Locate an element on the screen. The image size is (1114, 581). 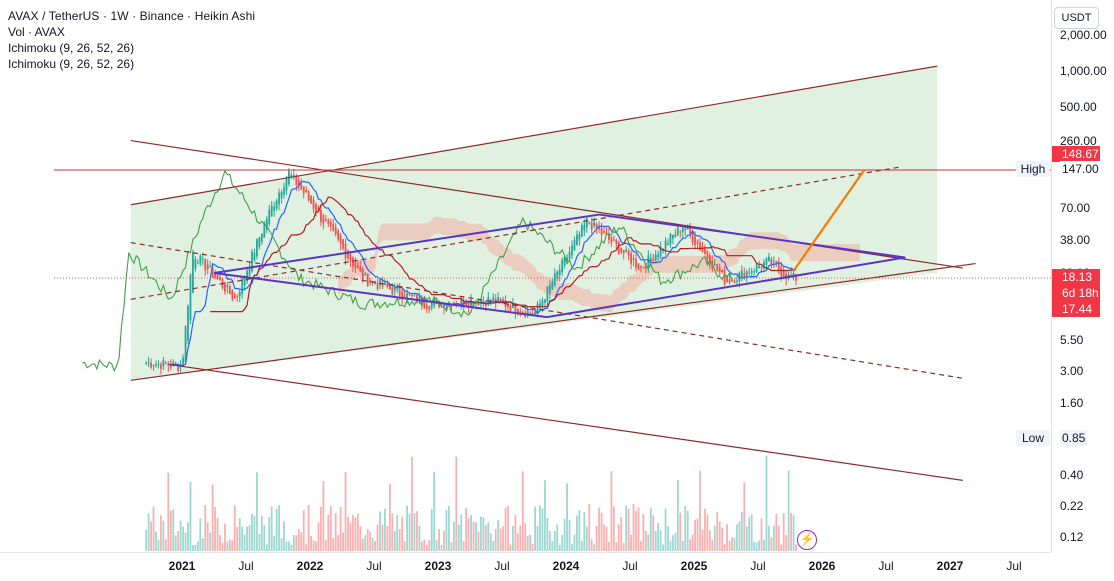
ichimoku-legend-2: Ichimoku (9, 26, 52, 26) is located at coordinates (71, 64).